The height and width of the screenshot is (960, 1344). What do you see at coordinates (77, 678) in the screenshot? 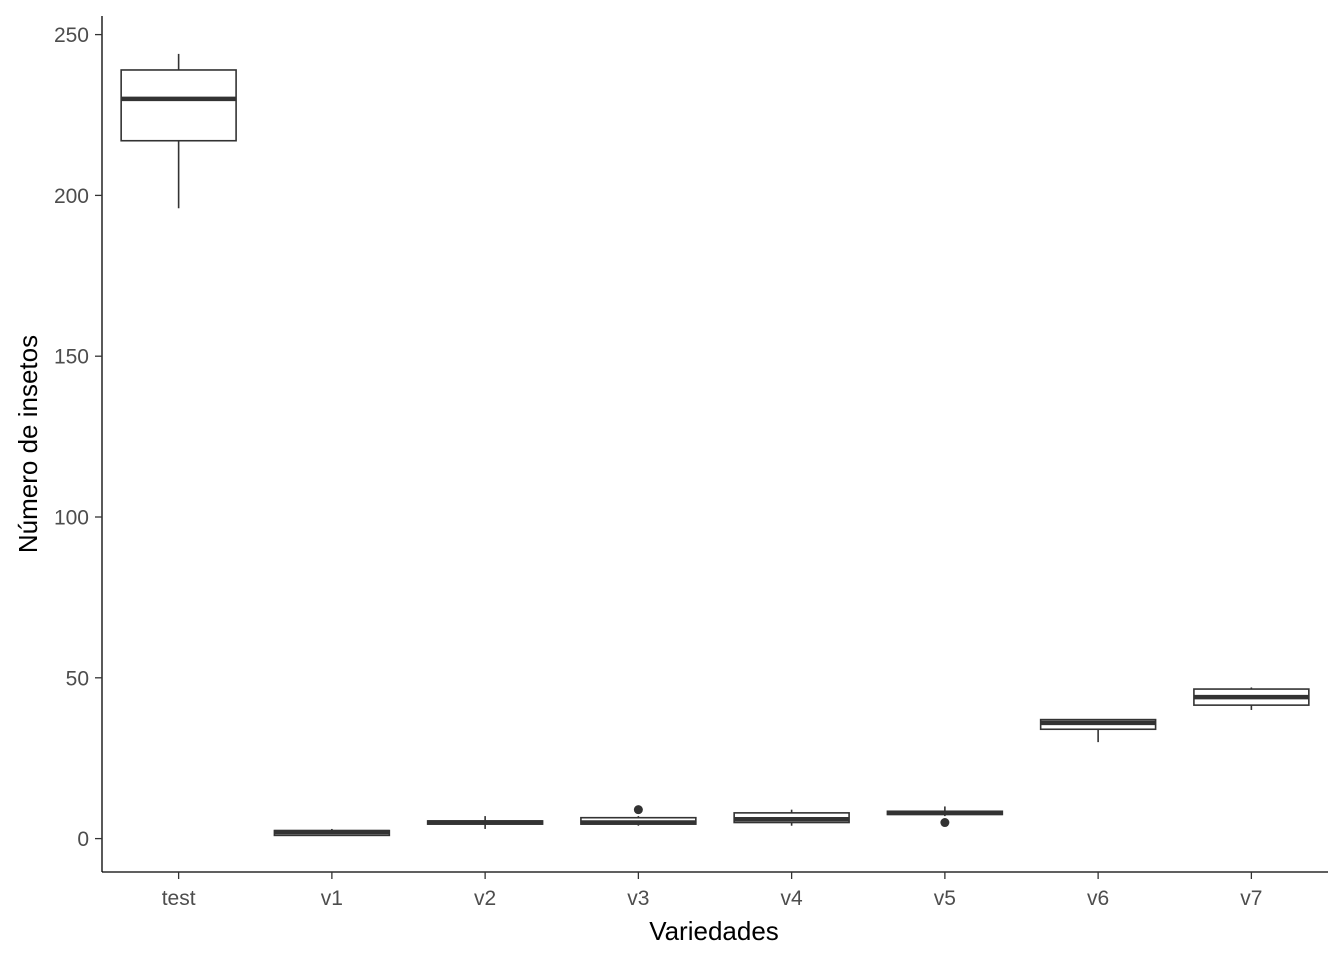
I see `y-tick-label: 50` at bounding box center [77, 678].